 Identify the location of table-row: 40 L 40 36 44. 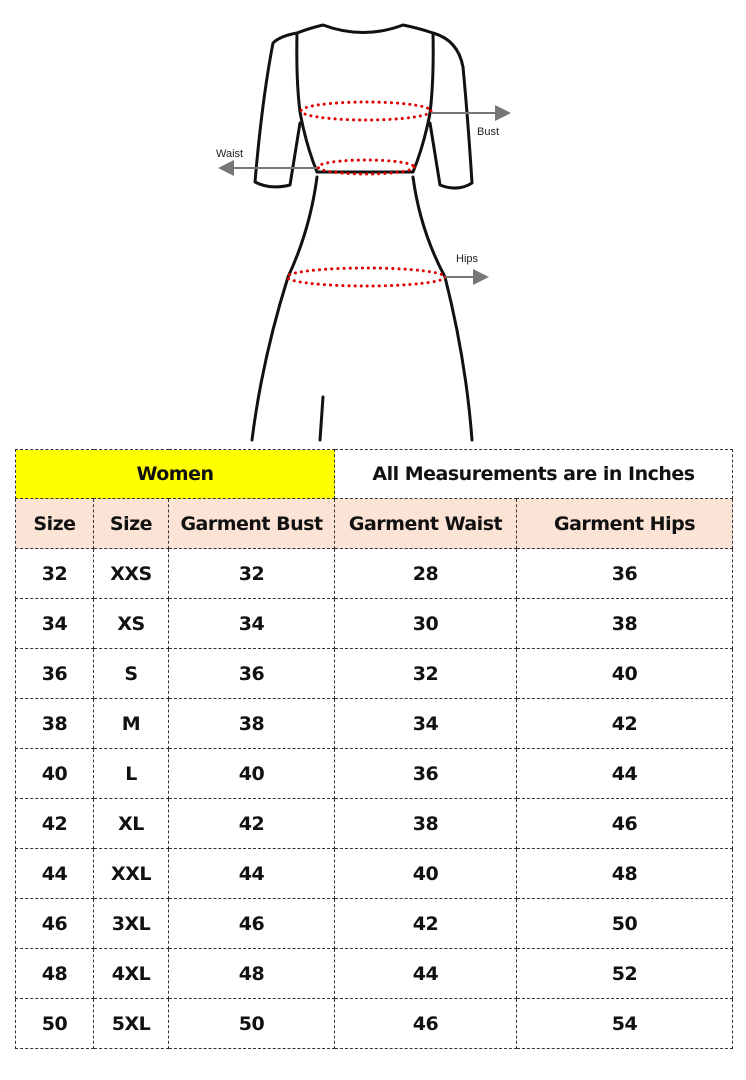
(374, 773).